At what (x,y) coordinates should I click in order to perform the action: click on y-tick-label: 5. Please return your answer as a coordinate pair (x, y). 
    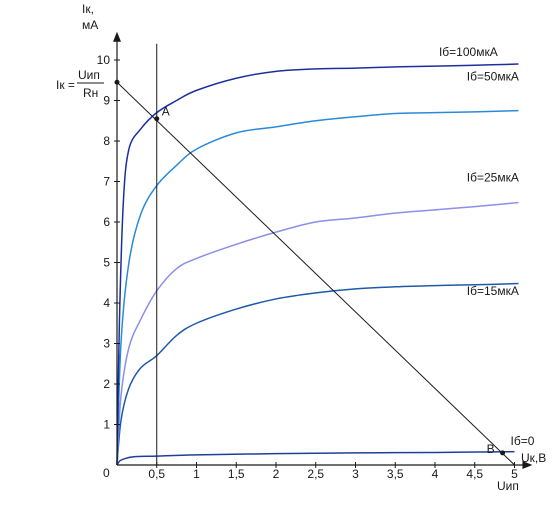
    Looking at the image, I should click on (106, 263).